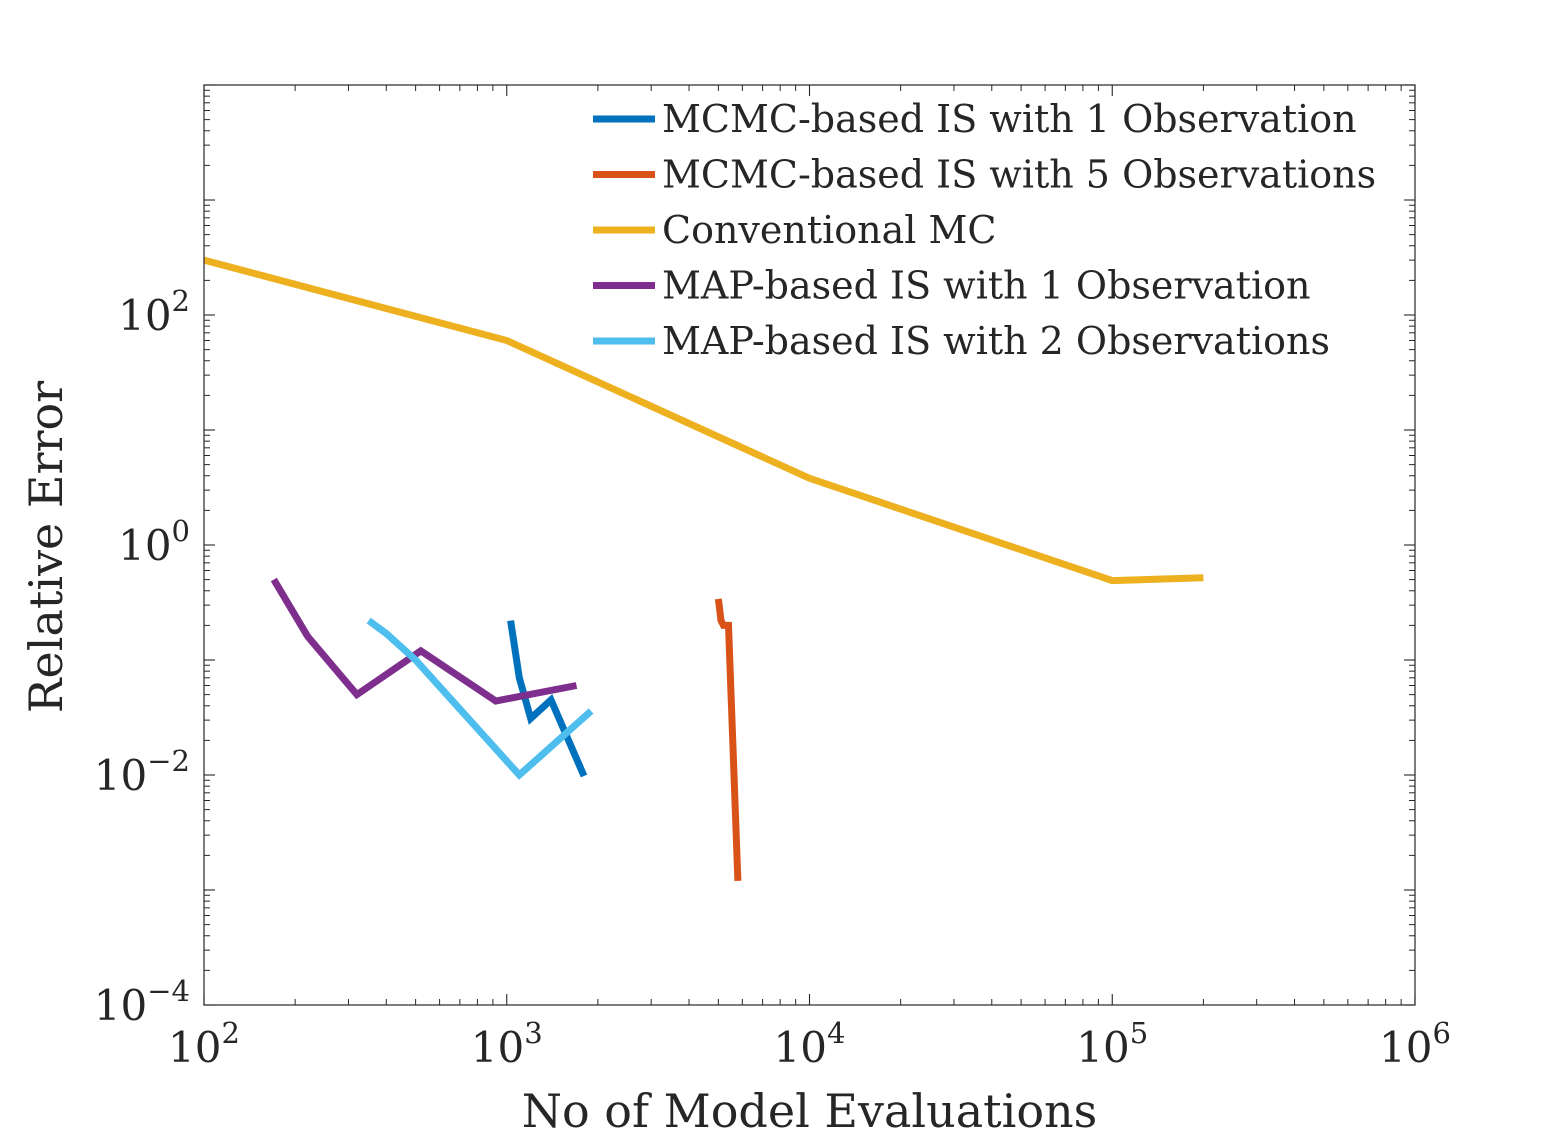 Image resolution: width=1563 pixels, height=1146 pixels. What do you see at coordinates (986, 286) in the screenshot?
I see `legend-label-4: MAP-based IS with 1 Observation` at bounding box center [986, 286].